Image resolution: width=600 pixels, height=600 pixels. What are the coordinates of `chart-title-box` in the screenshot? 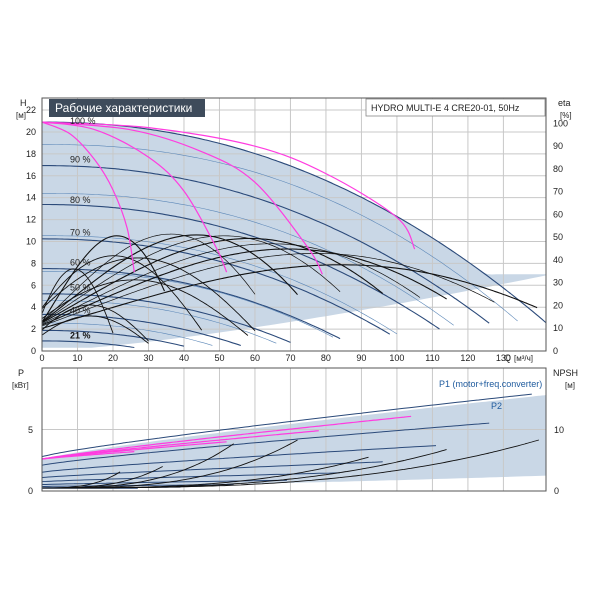 It's located at (127, 108).